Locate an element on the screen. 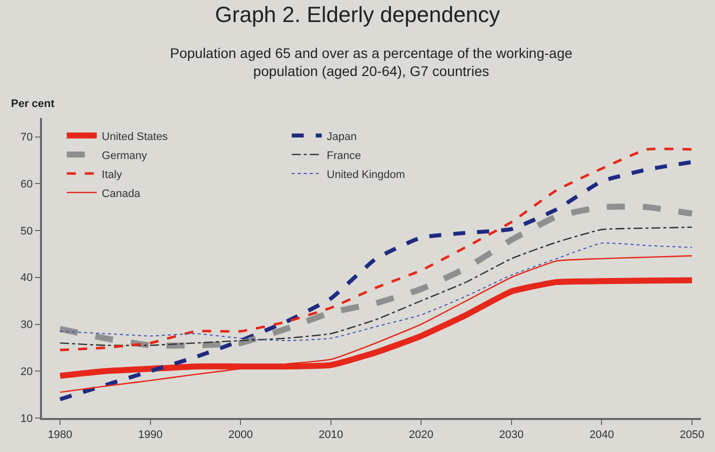 This screenshot has width=715, height=452. x-tick-label: 2040 is located at coordinates (601, 435).